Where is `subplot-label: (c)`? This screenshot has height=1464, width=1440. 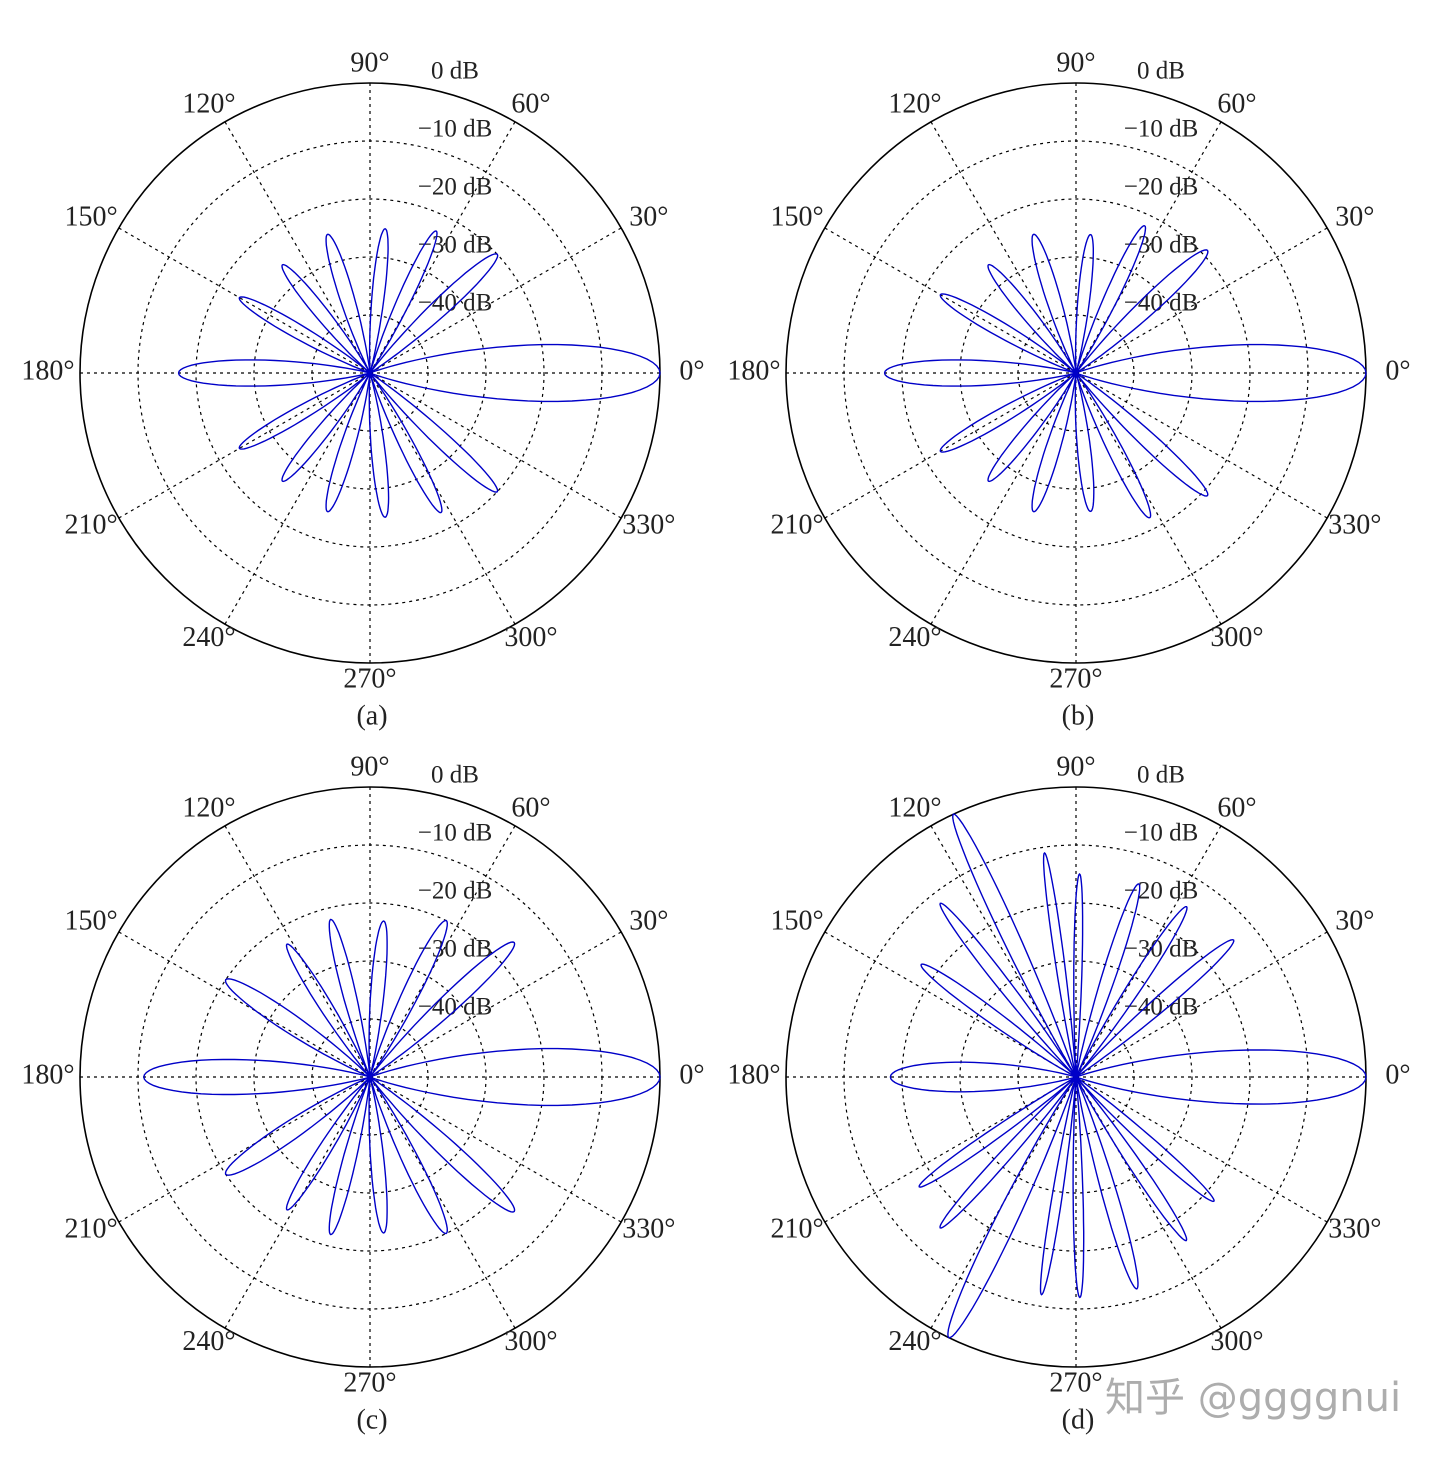 subplot-label: (c) is located at coordinates (371, 1419).